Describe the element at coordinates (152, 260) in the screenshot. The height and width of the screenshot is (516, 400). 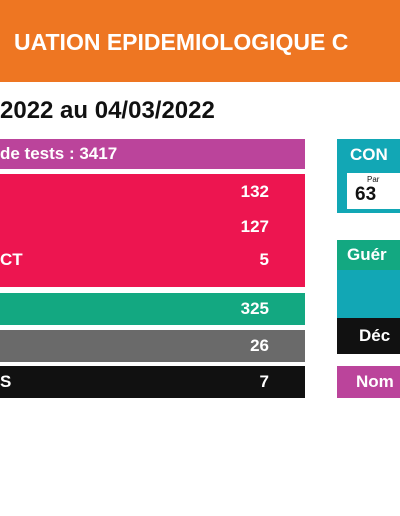
I see `positives-row: CT 5` at that location.